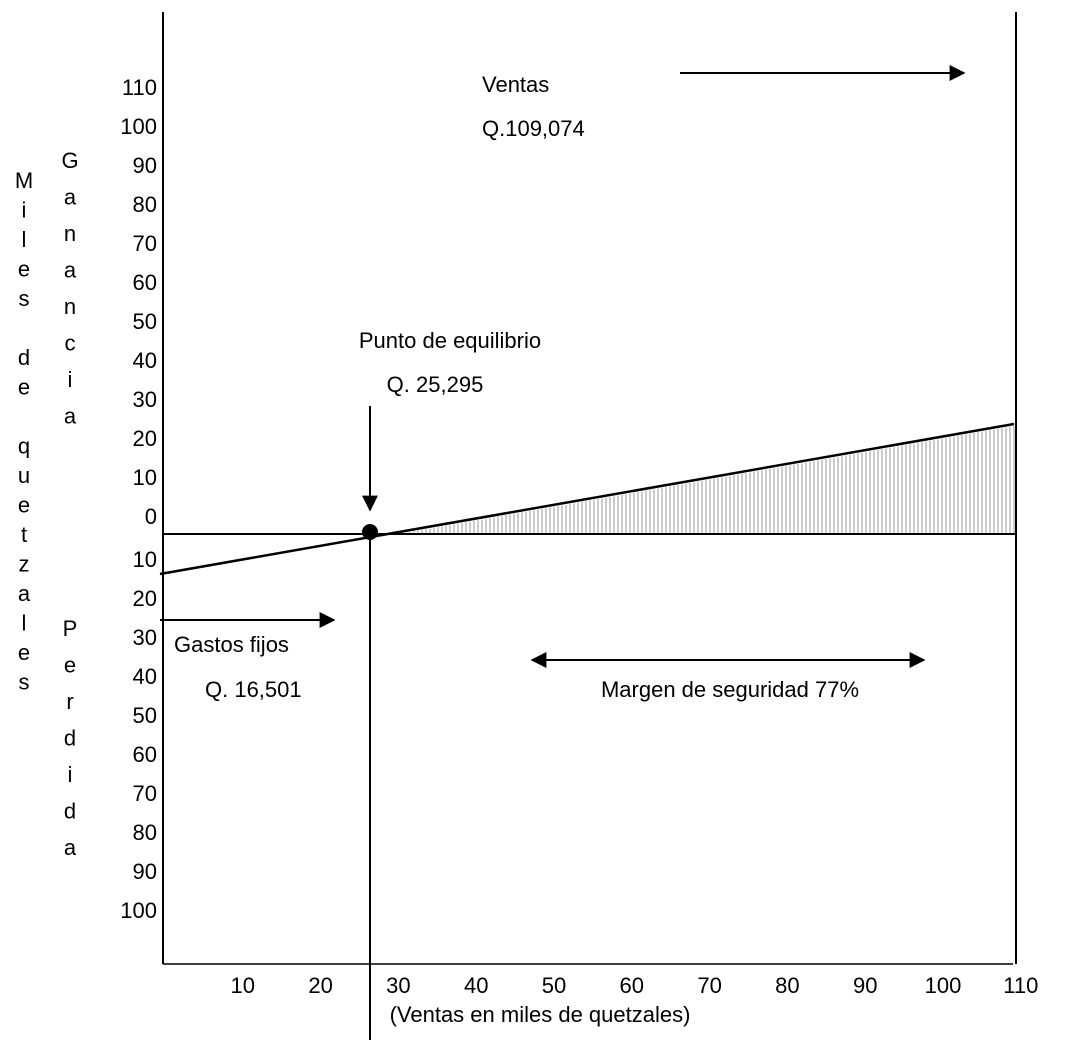 The image size is (1091, 1040). I want to click on y-label-letter: M, so click(24, 180).